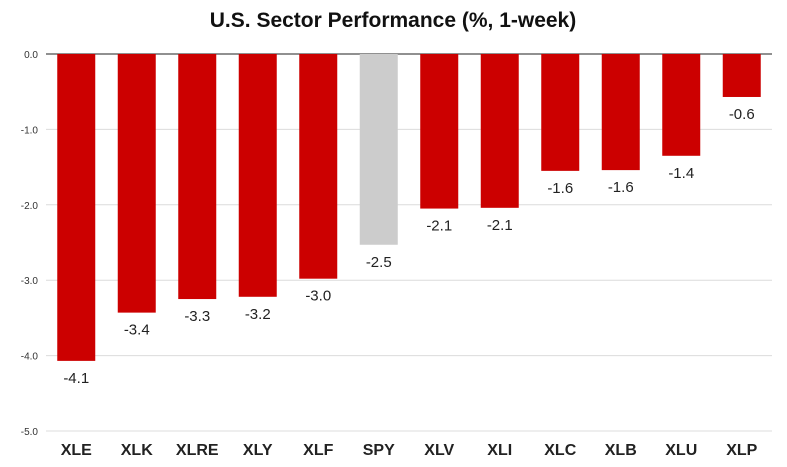 The height and width of the screenshot is (467, 787). Describe the element at coordinates (137, 450) in the screenshot. I see `x-tick-label-xlk: XLK` at that location.